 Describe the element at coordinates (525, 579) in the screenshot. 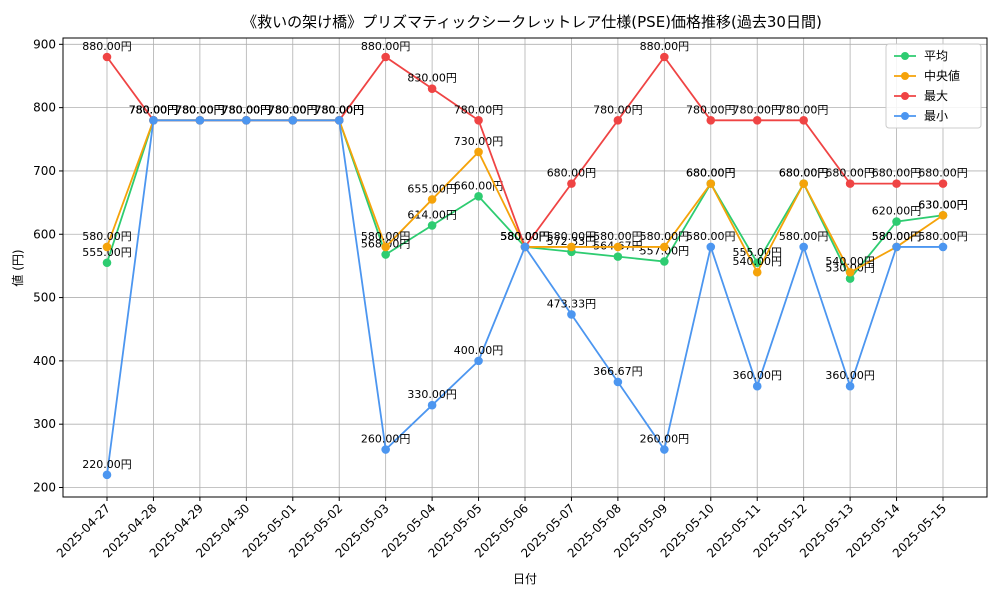

I see `x-axis-title: 日付` at that location.